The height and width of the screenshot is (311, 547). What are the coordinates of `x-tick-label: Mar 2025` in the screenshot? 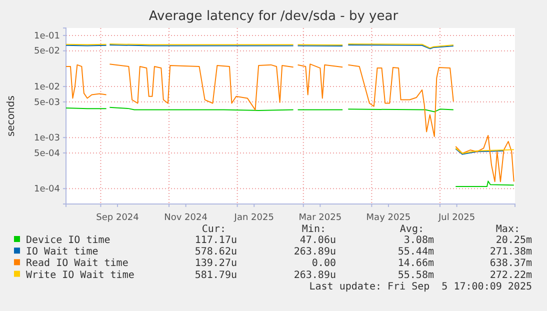 It's located at (320, 217).